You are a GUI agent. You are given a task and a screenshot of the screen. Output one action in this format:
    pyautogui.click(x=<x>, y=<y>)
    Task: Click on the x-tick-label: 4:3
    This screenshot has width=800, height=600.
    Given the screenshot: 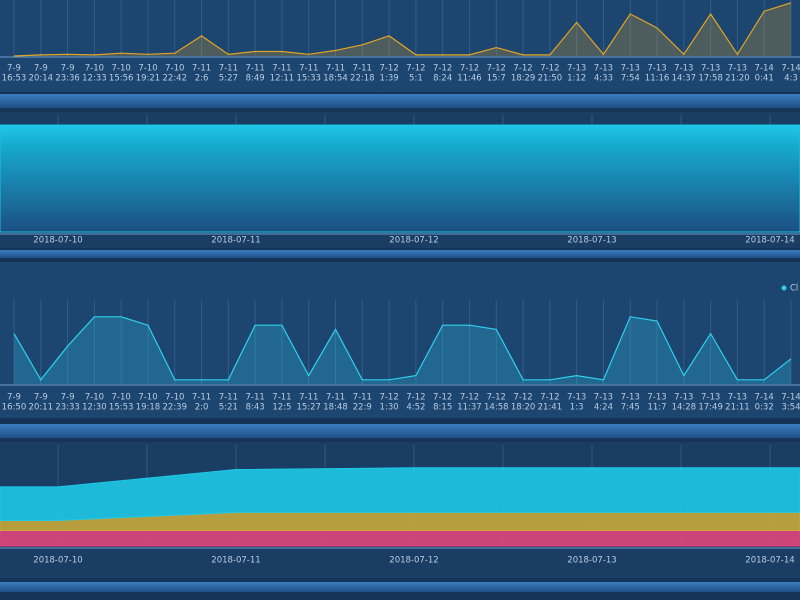 What is the action you would take?
    pyautogui.click(x=791, y=79)
    